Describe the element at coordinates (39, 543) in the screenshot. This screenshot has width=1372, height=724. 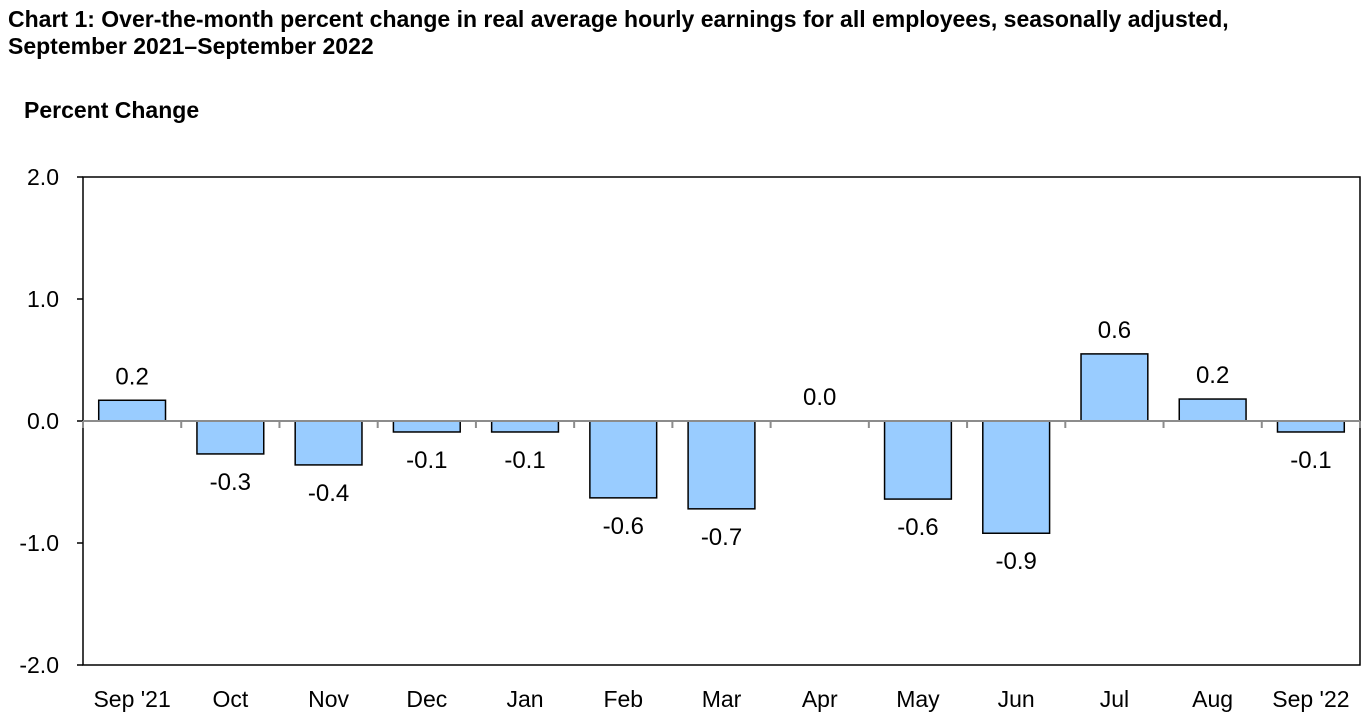
I see `y-tick-label: -1.0` at that location.